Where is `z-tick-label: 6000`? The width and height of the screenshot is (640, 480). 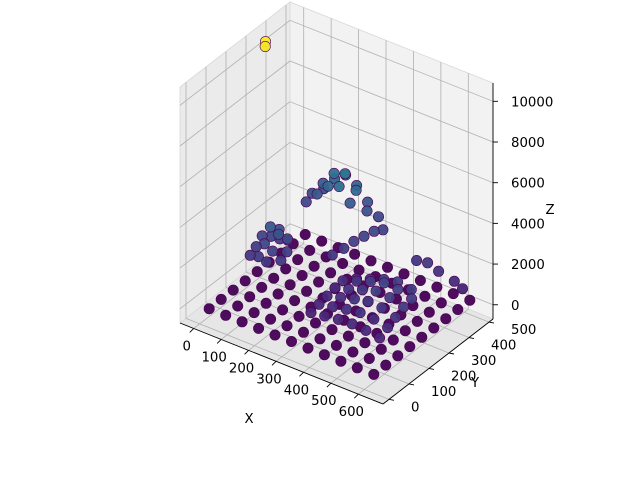
z-tick-label: 6000 is located at coordinates (528, 184).